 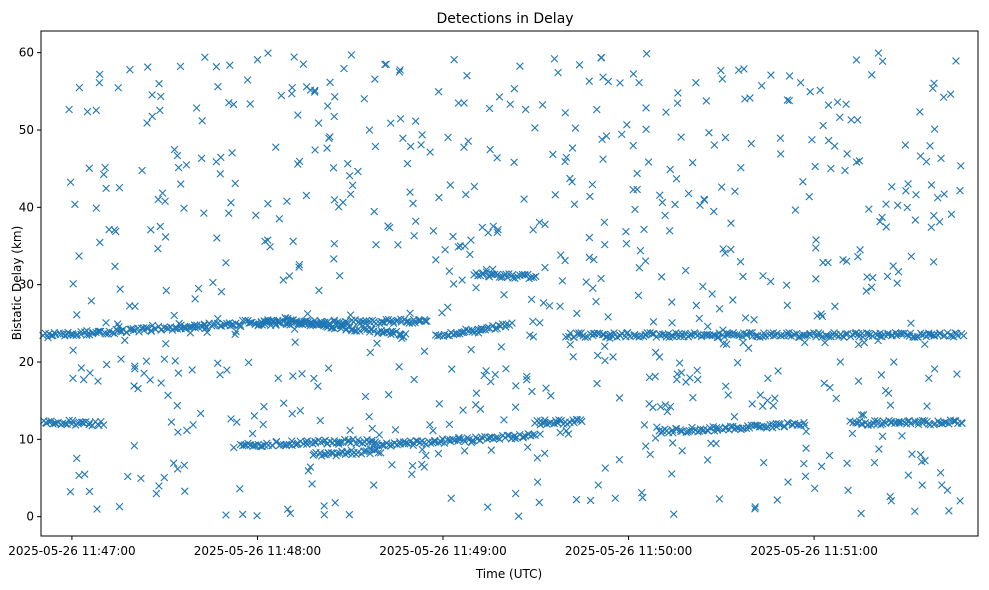 What do you see at coordinates (813, 551) in the screenshot?
I see `x-tick-label: 2025-05-26 11:51:00` at bounding box center [813, 551].